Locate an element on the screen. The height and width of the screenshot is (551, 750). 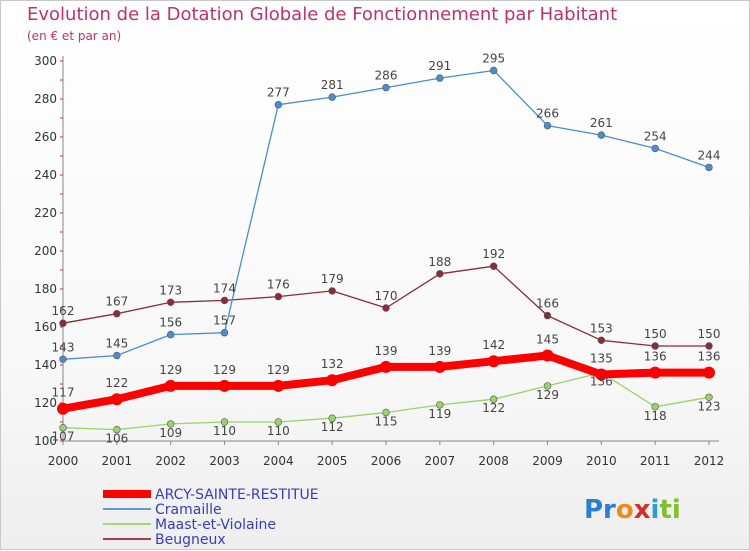
data-label: 179 is located at coordinates (332, 279).